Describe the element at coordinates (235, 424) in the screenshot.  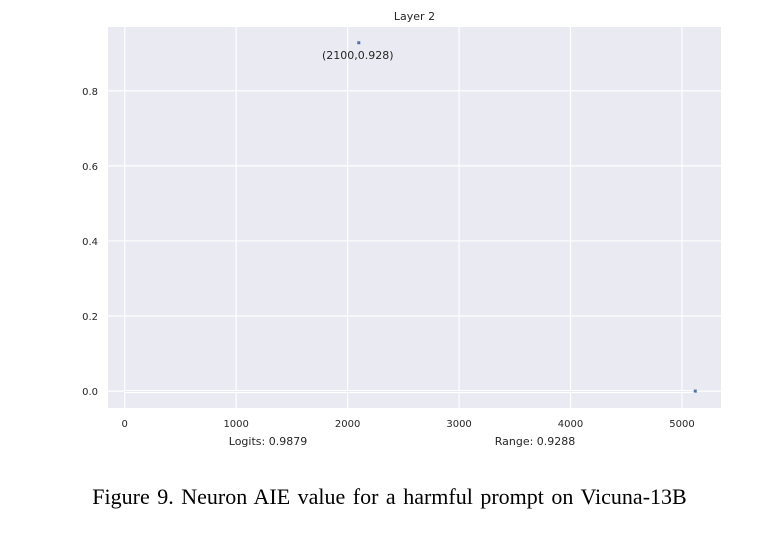
I see `x-tick-label: 1000` at that location.